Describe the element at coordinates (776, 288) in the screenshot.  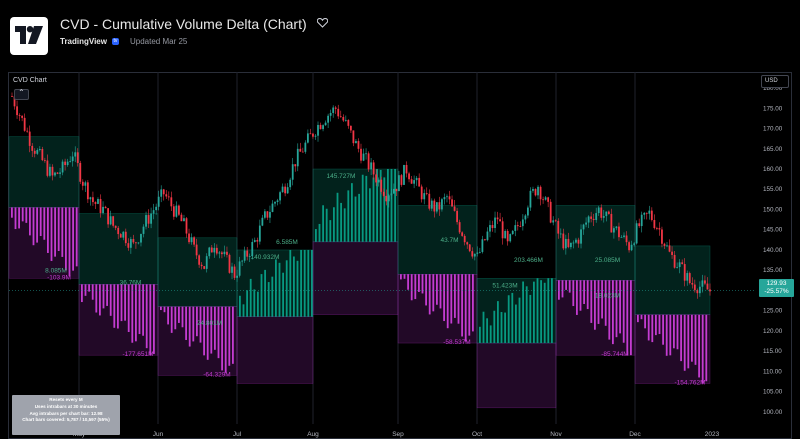
I see `last-price-tag: 129.93 -25.57%` at that location.